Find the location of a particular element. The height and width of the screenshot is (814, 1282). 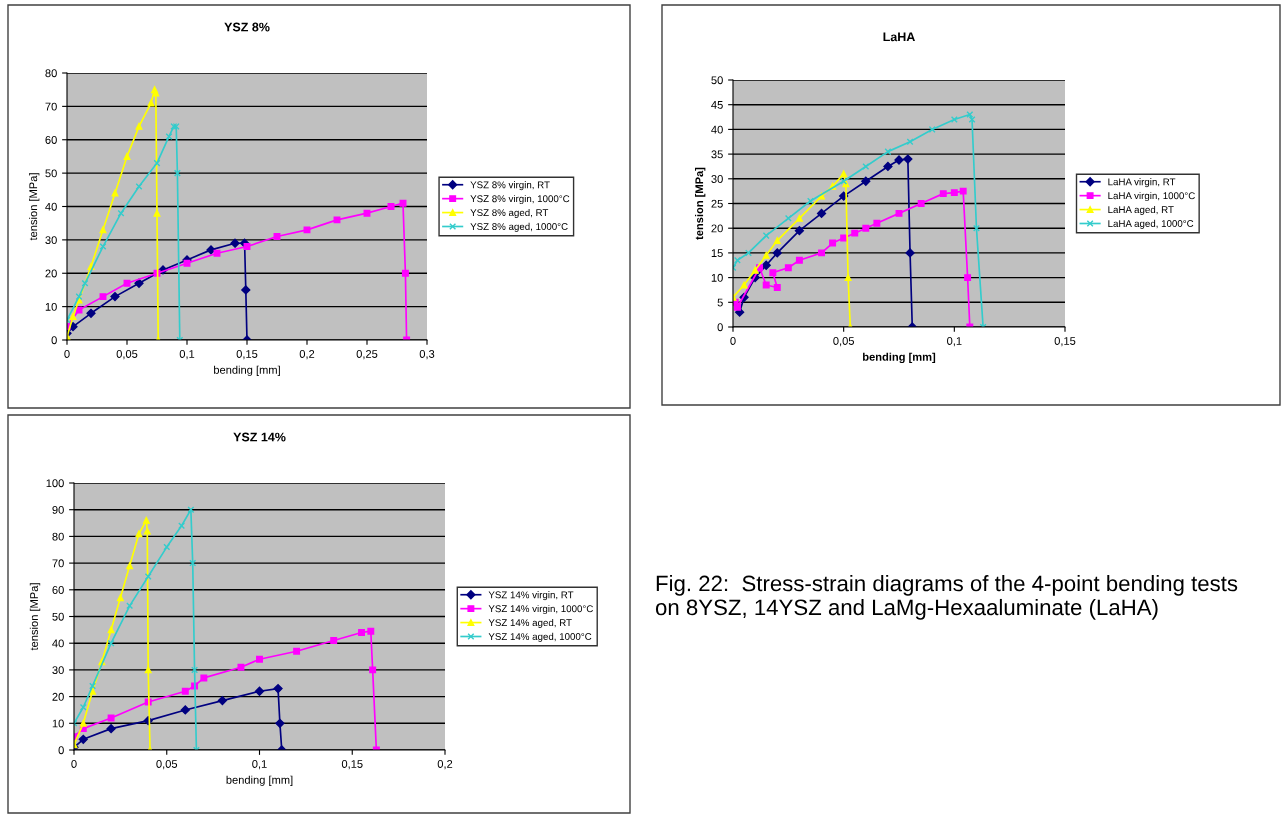

y-tick-label: 5 is located at coordinates (720, 302).